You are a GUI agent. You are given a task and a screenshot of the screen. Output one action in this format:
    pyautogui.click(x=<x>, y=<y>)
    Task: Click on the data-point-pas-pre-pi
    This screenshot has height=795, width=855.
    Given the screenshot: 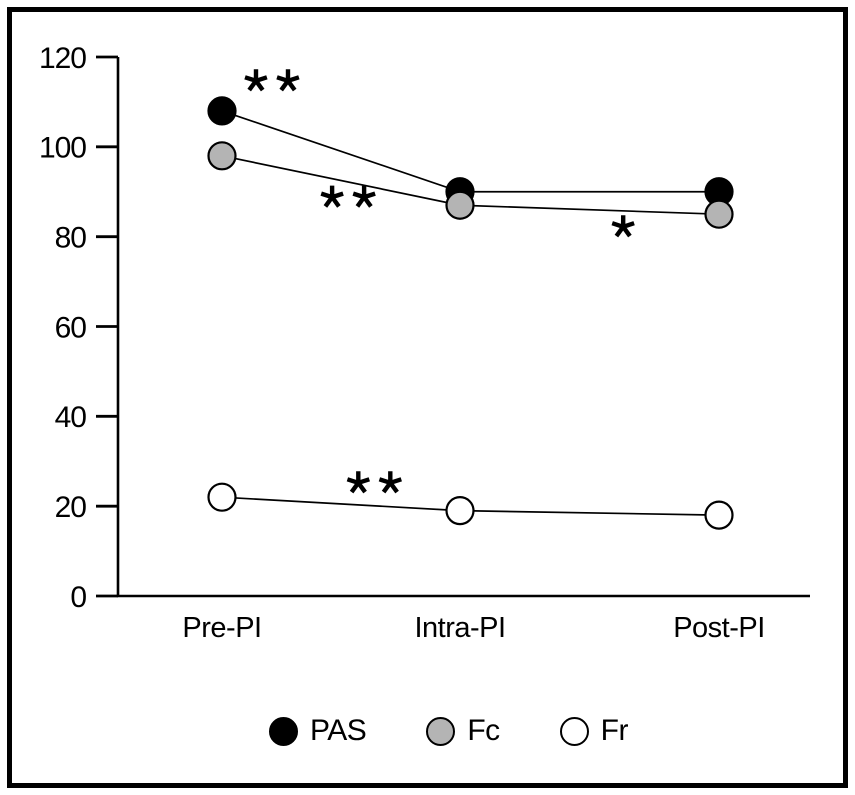 What is the action you would take?
    pyautogui.click(x=222, y=111)
    